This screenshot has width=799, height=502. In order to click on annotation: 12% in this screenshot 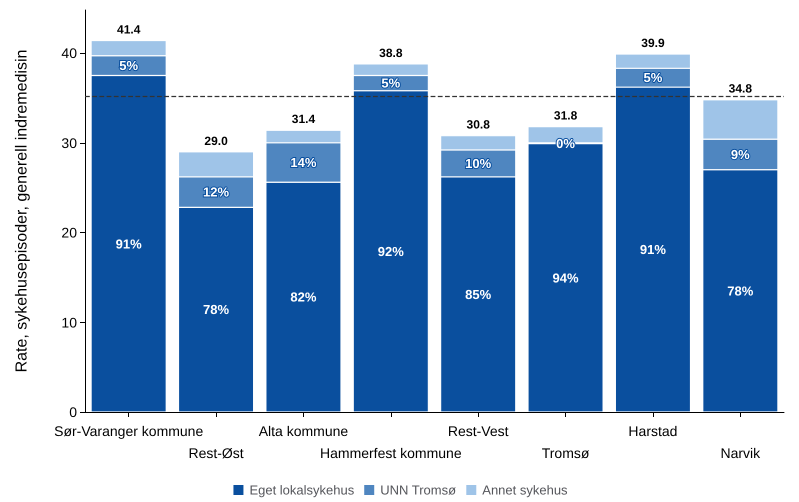, I will do `click(216, 192)`.